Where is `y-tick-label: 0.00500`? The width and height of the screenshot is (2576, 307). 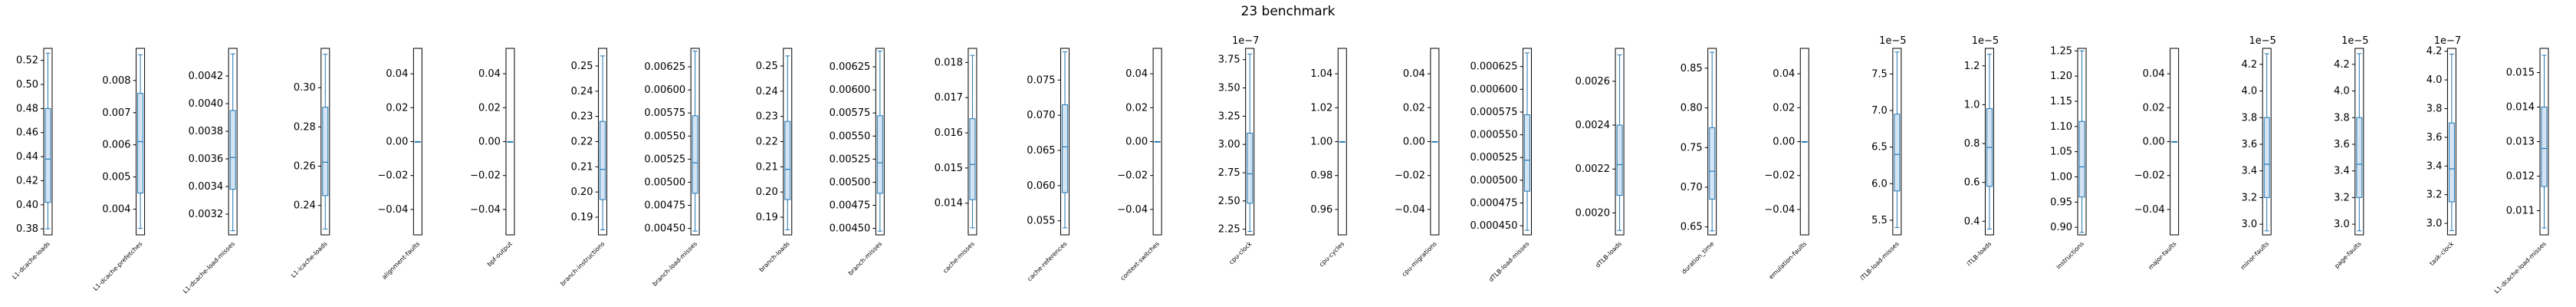 y-tick-label: 0.00500 is located at coordinates (664, 182).